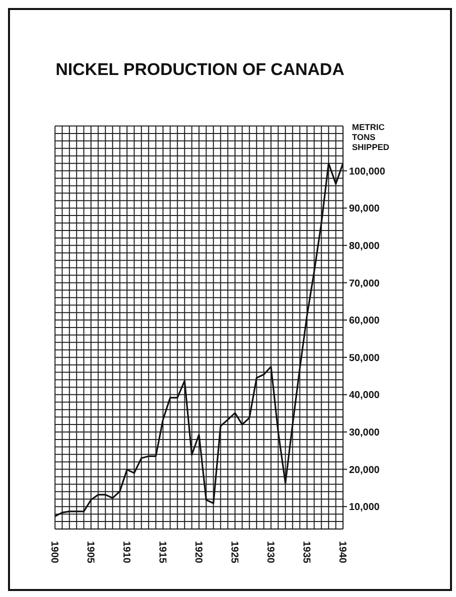 The height and width of the screenshot is (597, 456). What do you see at coordinates (364, 396) in the screenshot?
I see `y-tick-label: 40,000` at bounding box center [364, 396].